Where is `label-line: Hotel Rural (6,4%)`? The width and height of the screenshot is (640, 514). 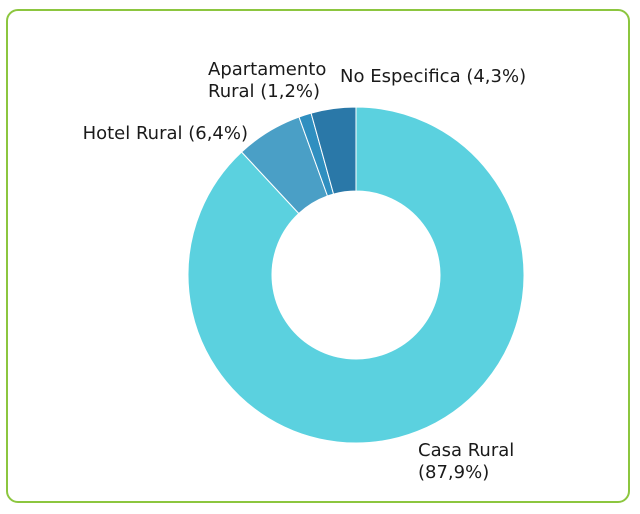
label-line: Hotel Rural (6,4%) is located at coordinates (165, 133).